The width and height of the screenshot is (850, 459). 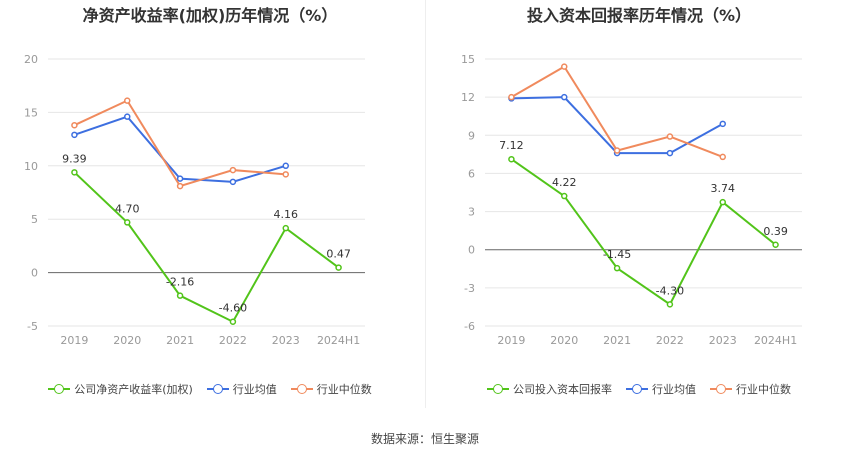 I want to click on data-label: 7.12, so click(x=511, y=145).